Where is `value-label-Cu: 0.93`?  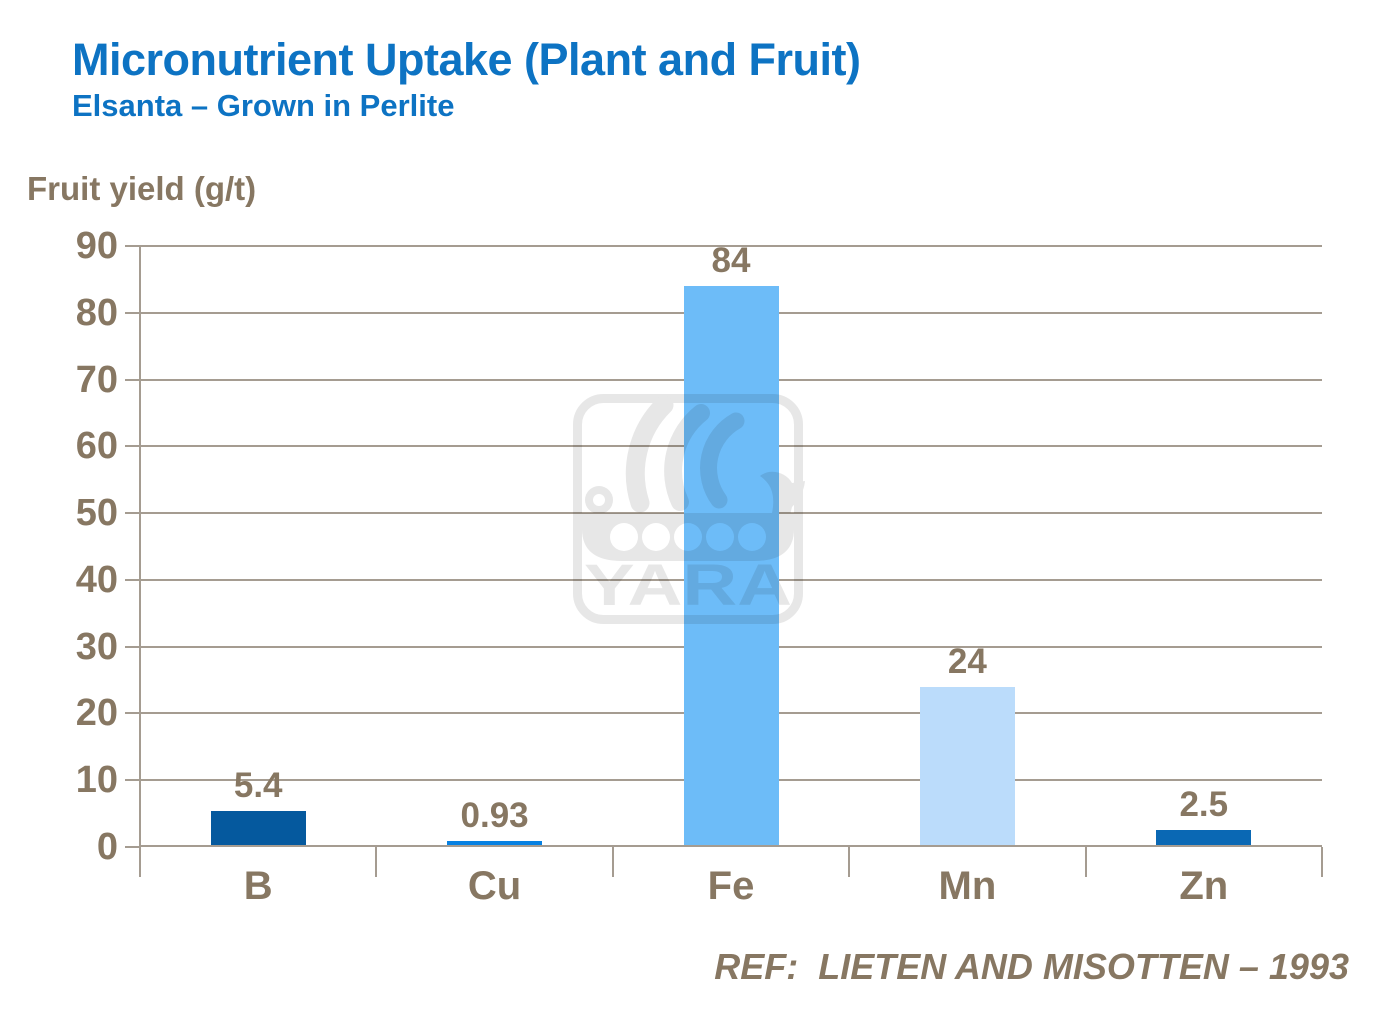
value-label-Cu: 0.93 is located at coordinates (494, 815).